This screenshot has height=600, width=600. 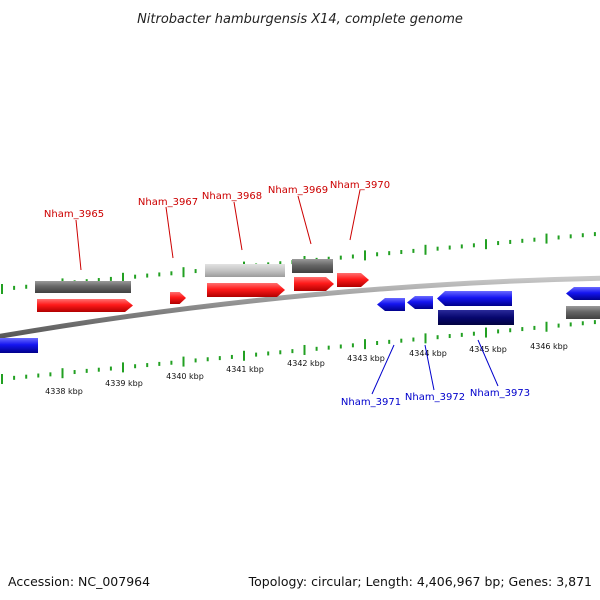 What do you see at coordinates (185, 376) in the screenshot?
I see `scale-label: 4340 kbp` at bounding box center [185, 376].